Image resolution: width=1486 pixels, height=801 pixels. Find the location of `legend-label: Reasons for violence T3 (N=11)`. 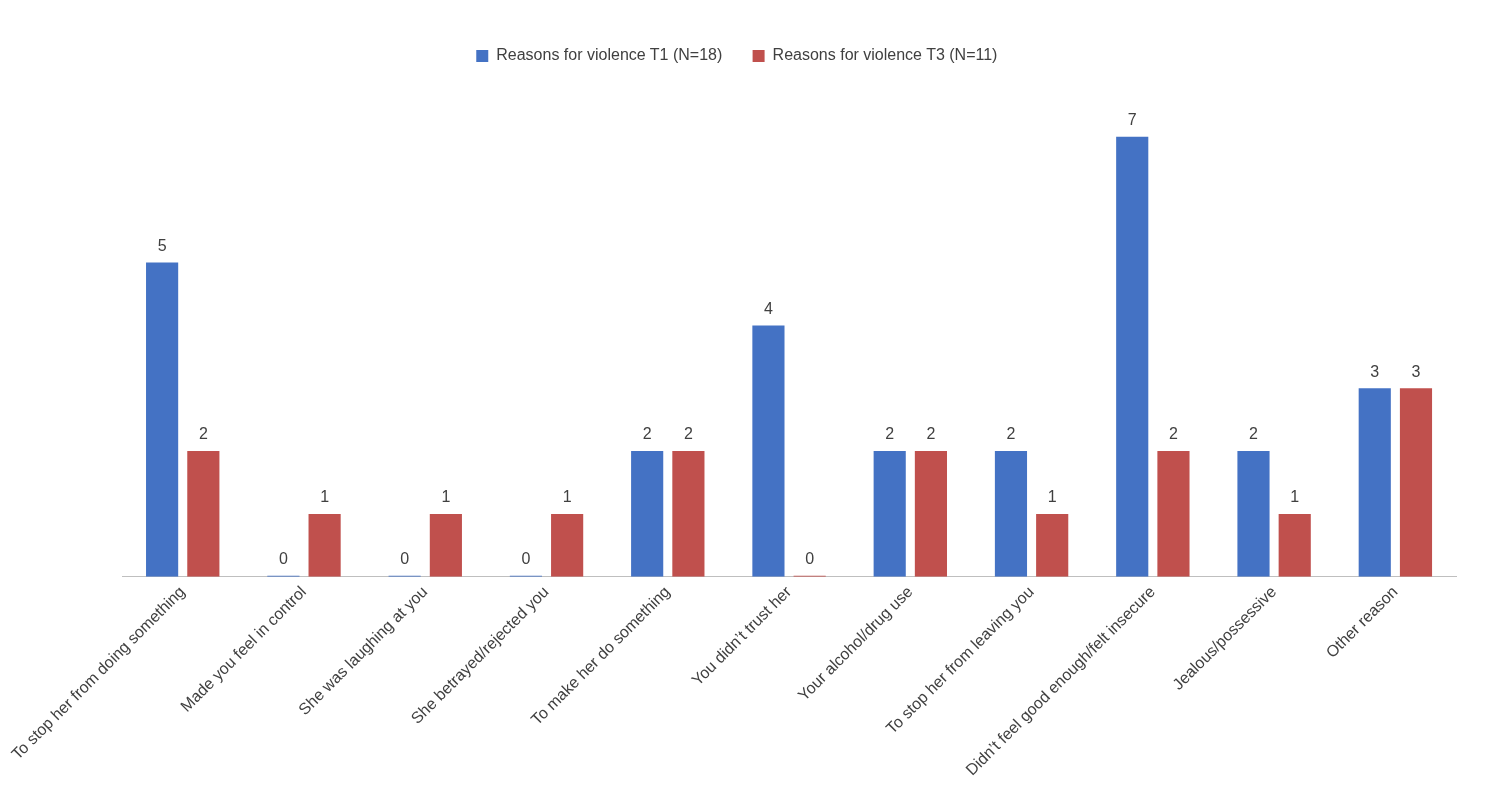

legend-label: Reasons for violence T3 (N=11) is located at coordinates (885, 55).